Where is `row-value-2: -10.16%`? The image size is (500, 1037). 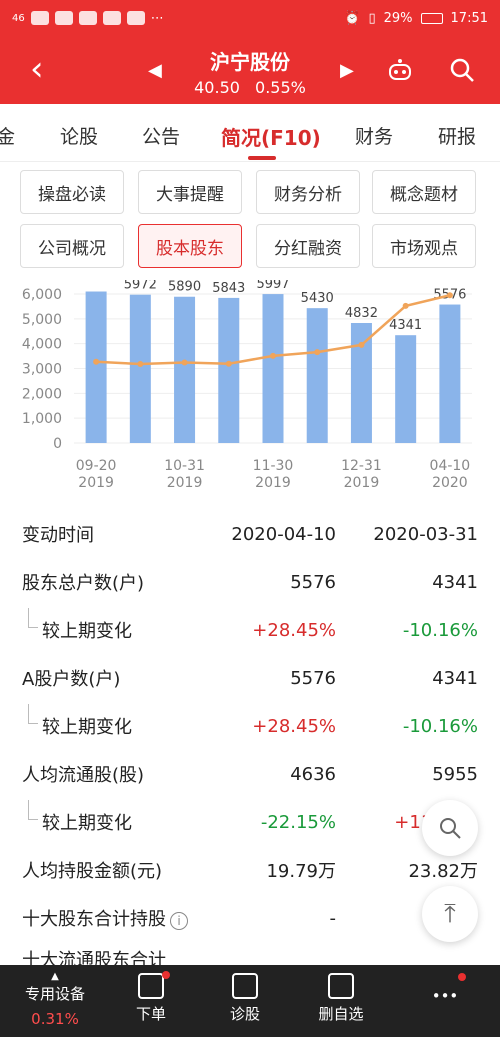
row-value-2: -10.16% is located at coordinates (440, 630).